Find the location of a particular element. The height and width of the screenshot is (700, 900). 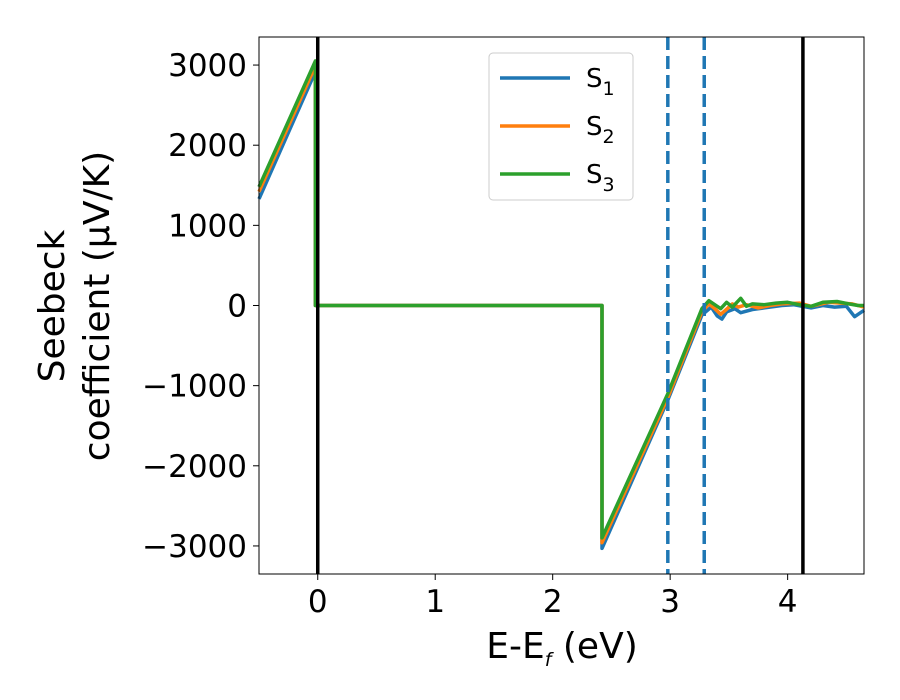

x-tick-label: 4 is located at coordinates (788, 602).